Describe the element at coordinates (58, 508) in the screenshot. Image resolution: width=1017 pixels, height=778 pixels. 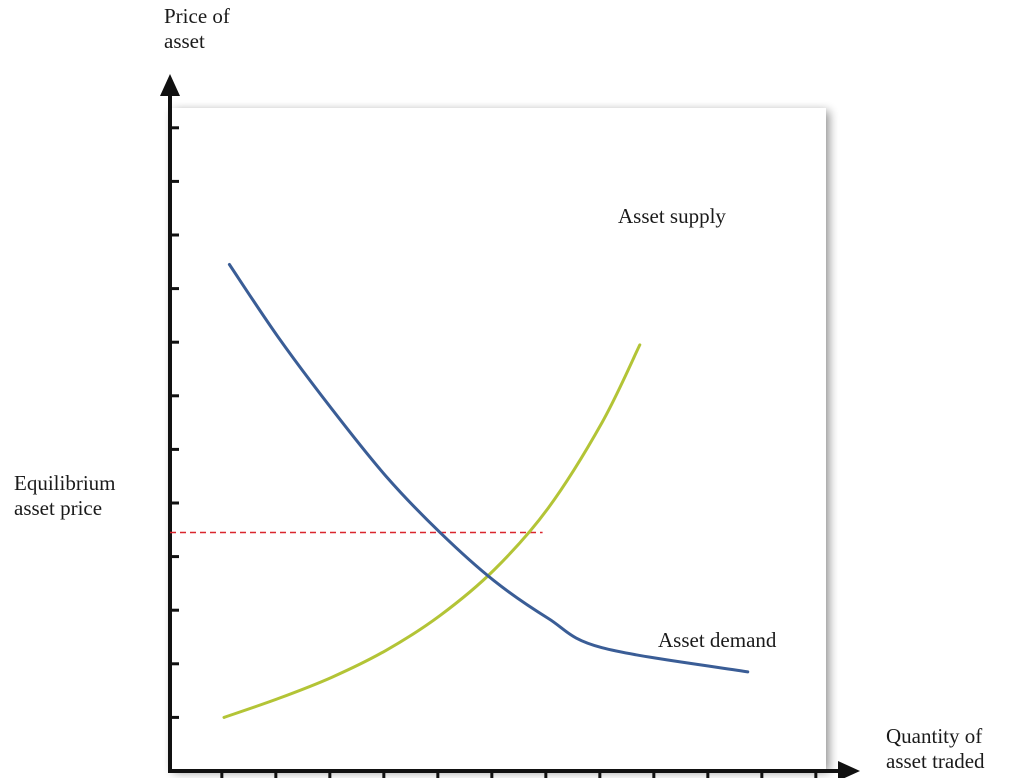
I see `equilibrium-label-line-2: asset price` at that location.